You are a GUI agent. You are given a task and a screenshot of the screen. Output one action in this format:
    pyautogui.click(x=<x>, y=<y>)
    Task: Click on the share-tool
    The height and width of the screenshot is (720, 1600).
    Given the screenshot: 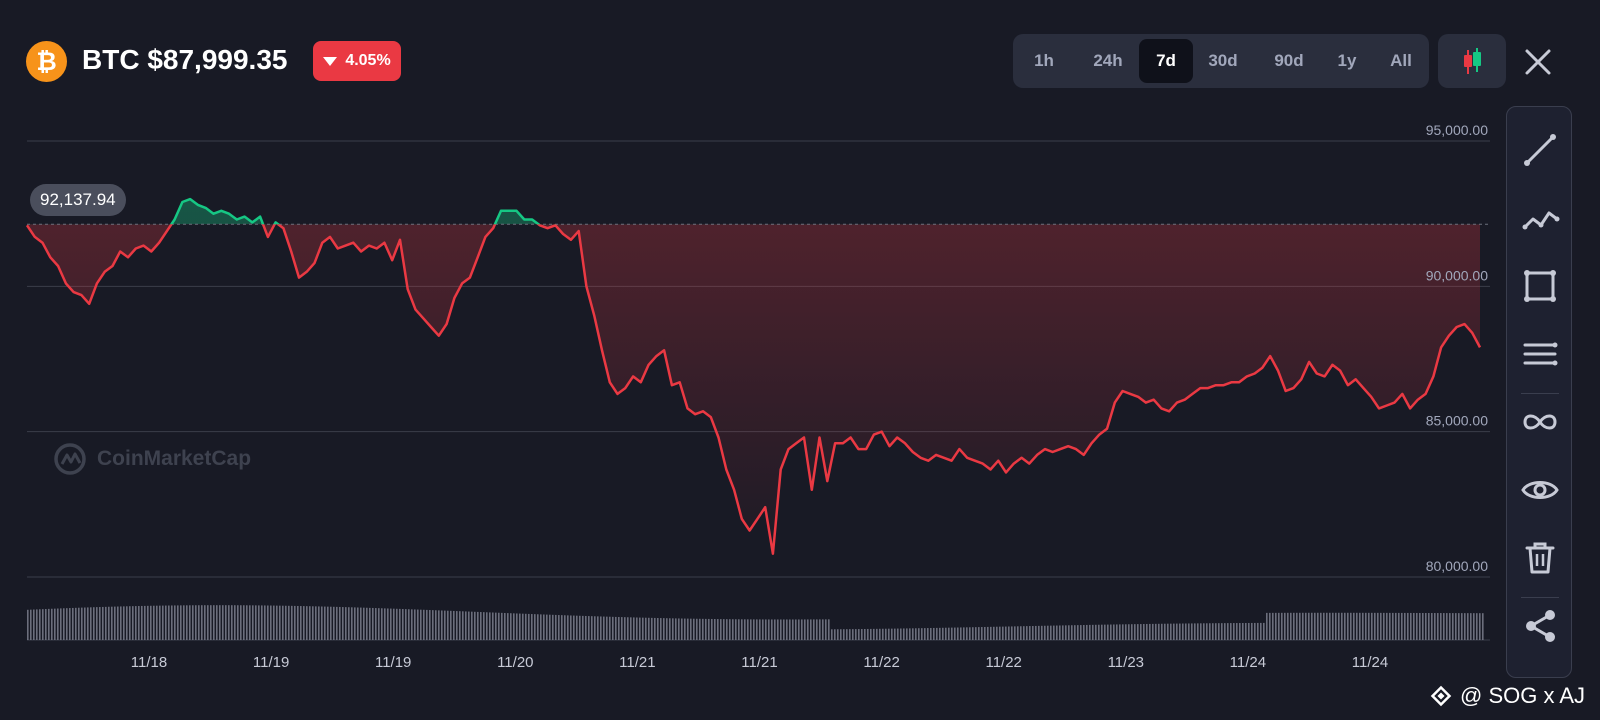 What is the action you would take?
    pyautogui.click(x=1540, y=626)
    